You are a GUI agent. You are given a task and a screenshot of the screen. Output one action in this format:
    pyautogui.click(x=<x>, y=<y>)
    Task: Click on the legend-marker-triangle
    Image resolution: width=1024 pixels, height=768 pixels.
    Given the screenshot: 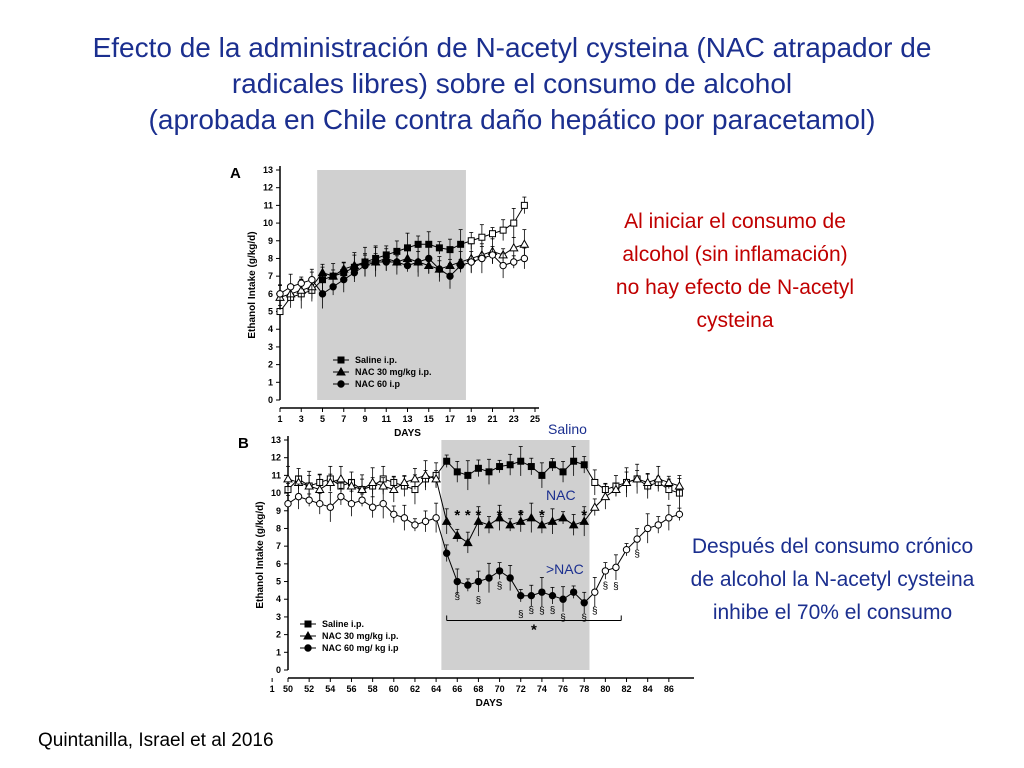 What is the action you would take?
    pyautogui.click(x=308, y=635)
    